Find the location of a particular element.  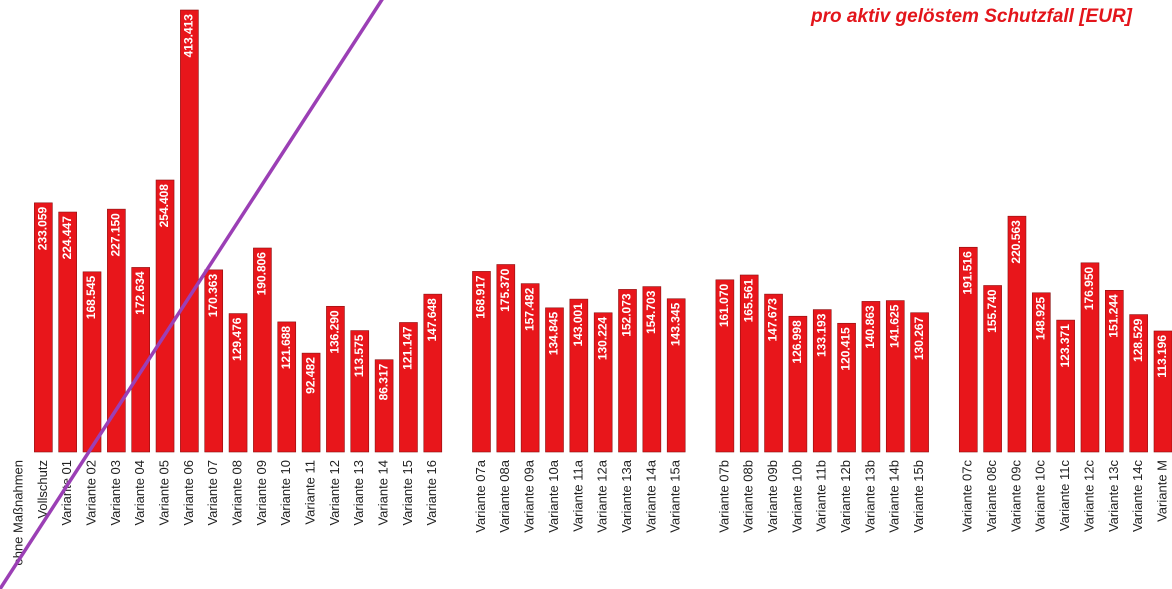

data-label: 121.147 is located at coordinates (408, 348).